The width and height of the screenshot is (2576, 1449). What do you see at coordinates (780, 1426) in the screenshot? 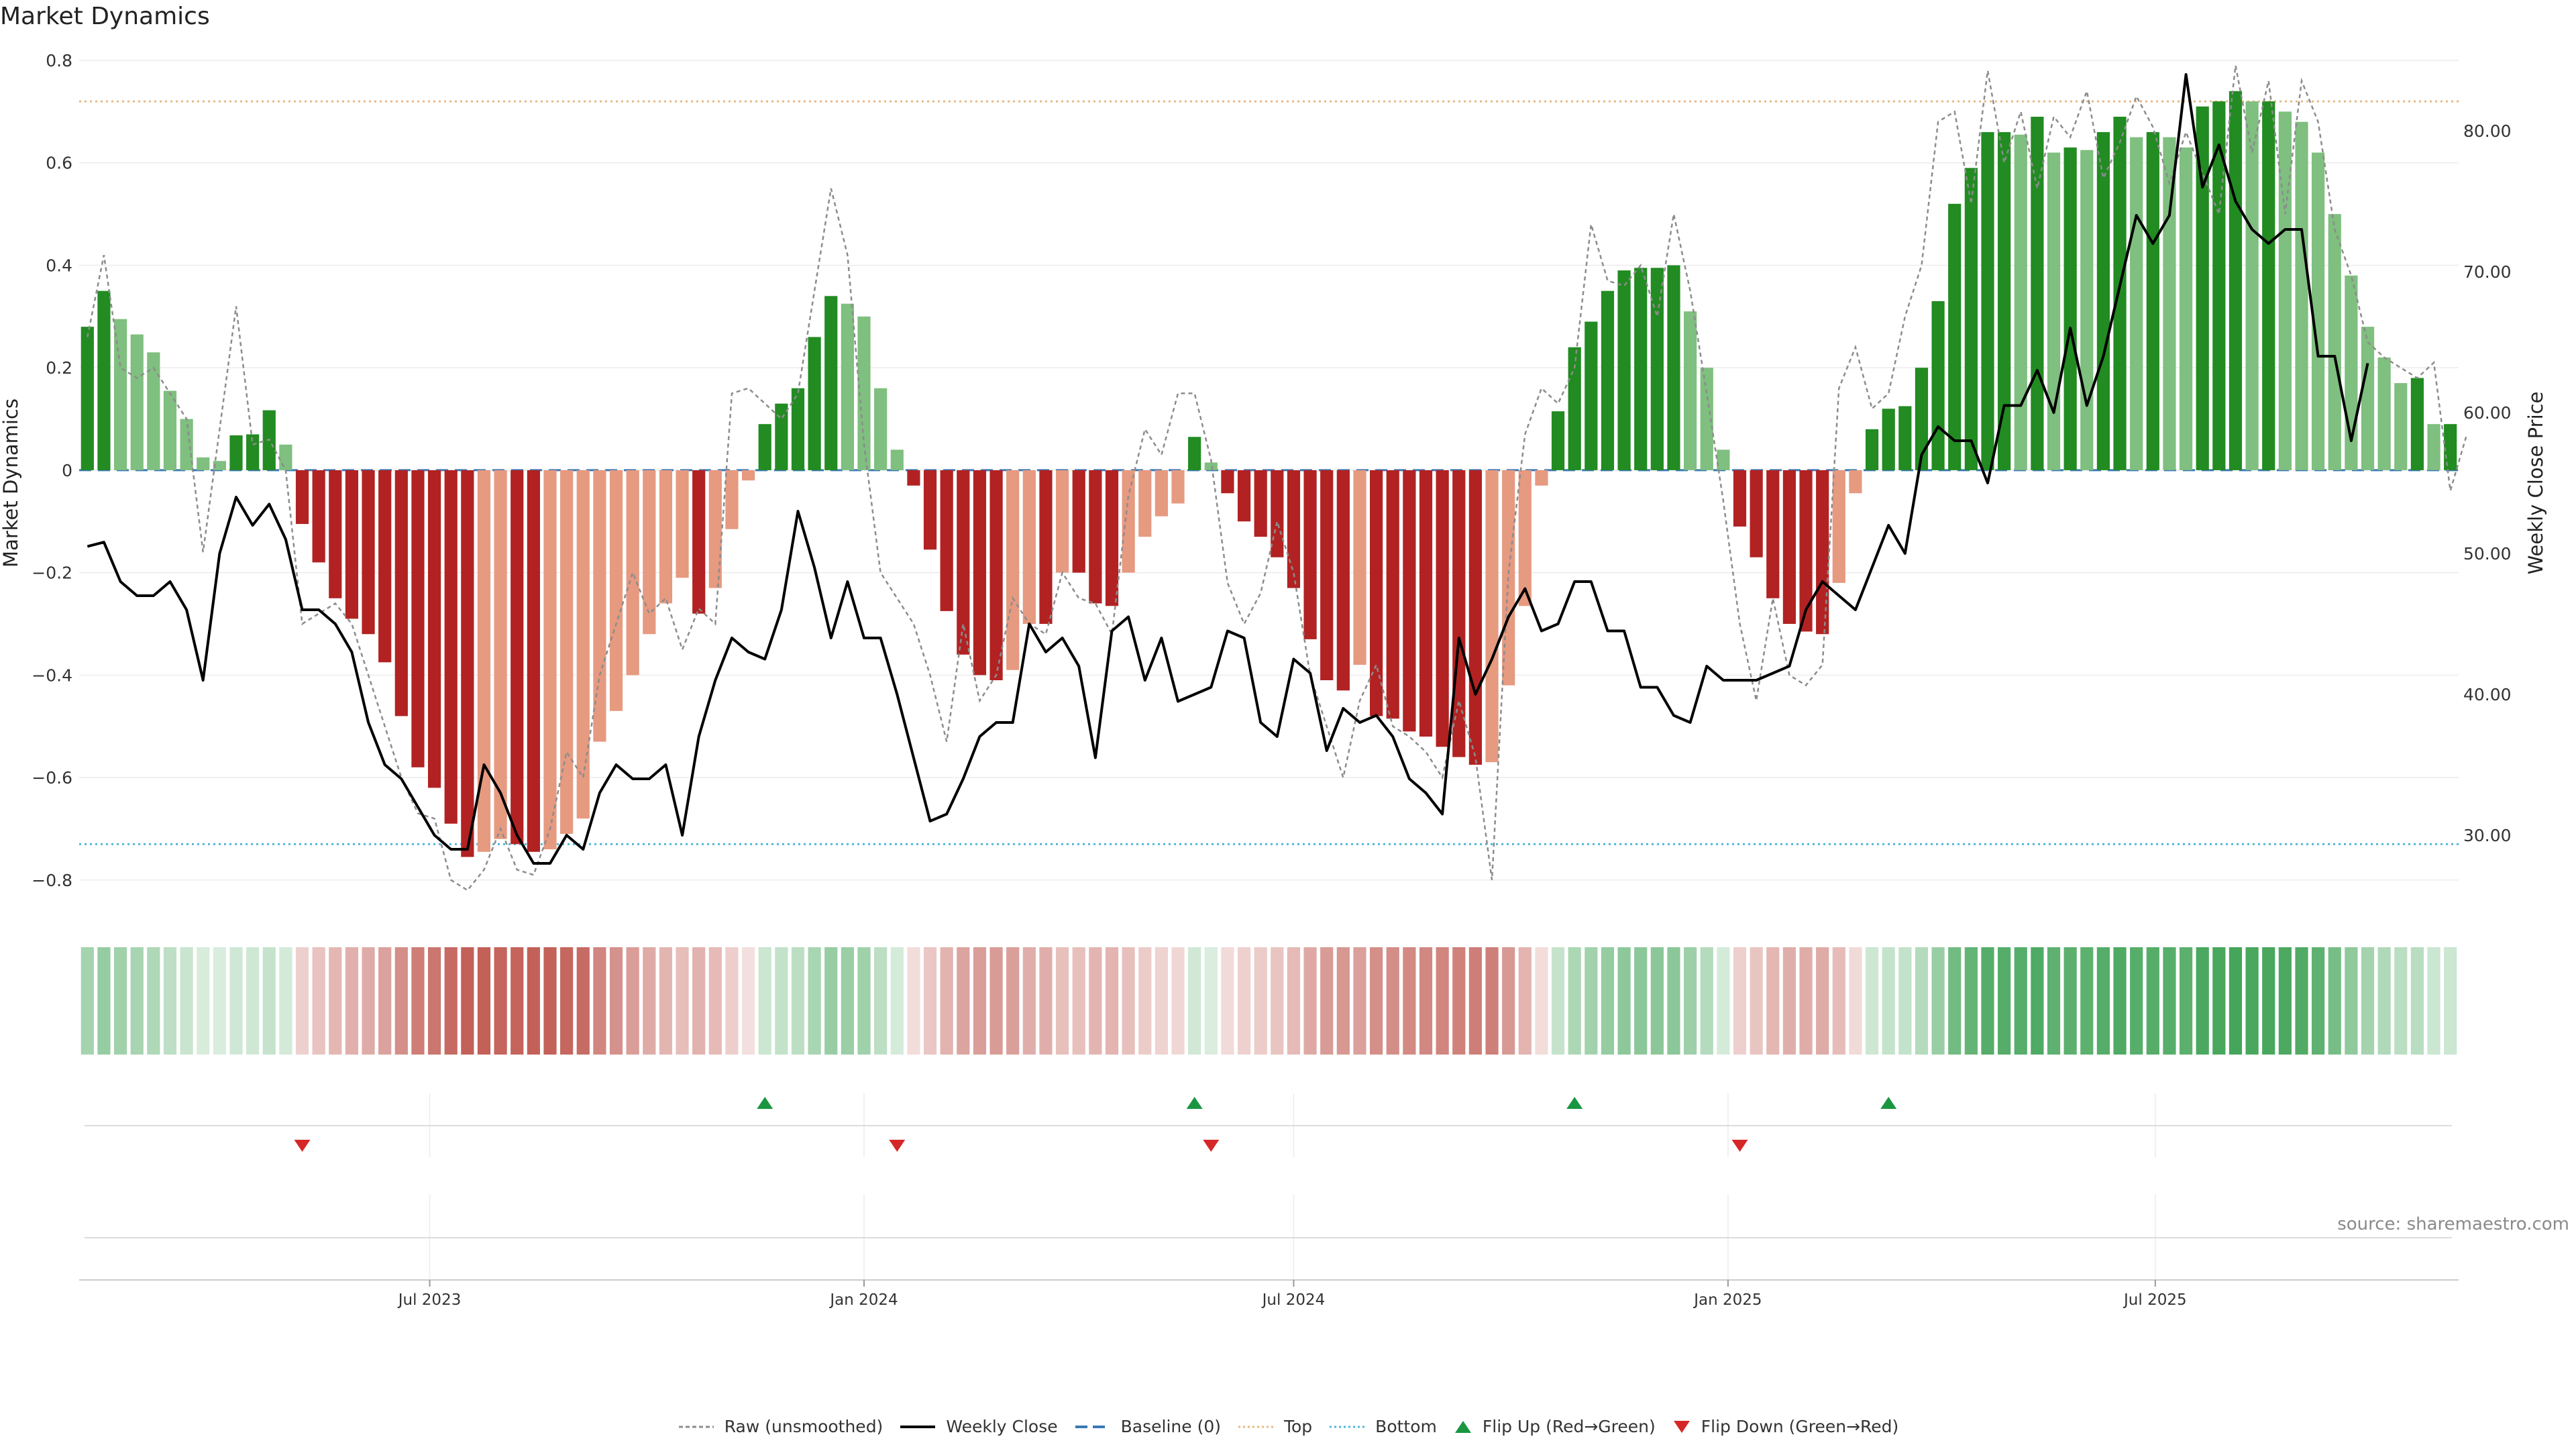
I see `legend-item-raw: Raw (unsmoothed)` at bounding box center [780, 1426].